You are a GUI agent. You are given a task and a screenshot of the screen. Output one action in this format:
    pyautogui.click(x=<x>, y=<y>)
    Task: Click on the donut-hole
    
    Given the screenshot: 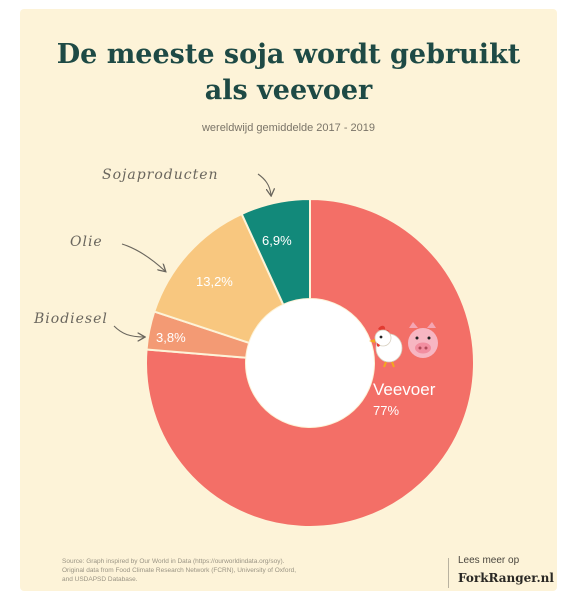 What is the action you would take?
    pyautogui.click(x=310, y=363)
    